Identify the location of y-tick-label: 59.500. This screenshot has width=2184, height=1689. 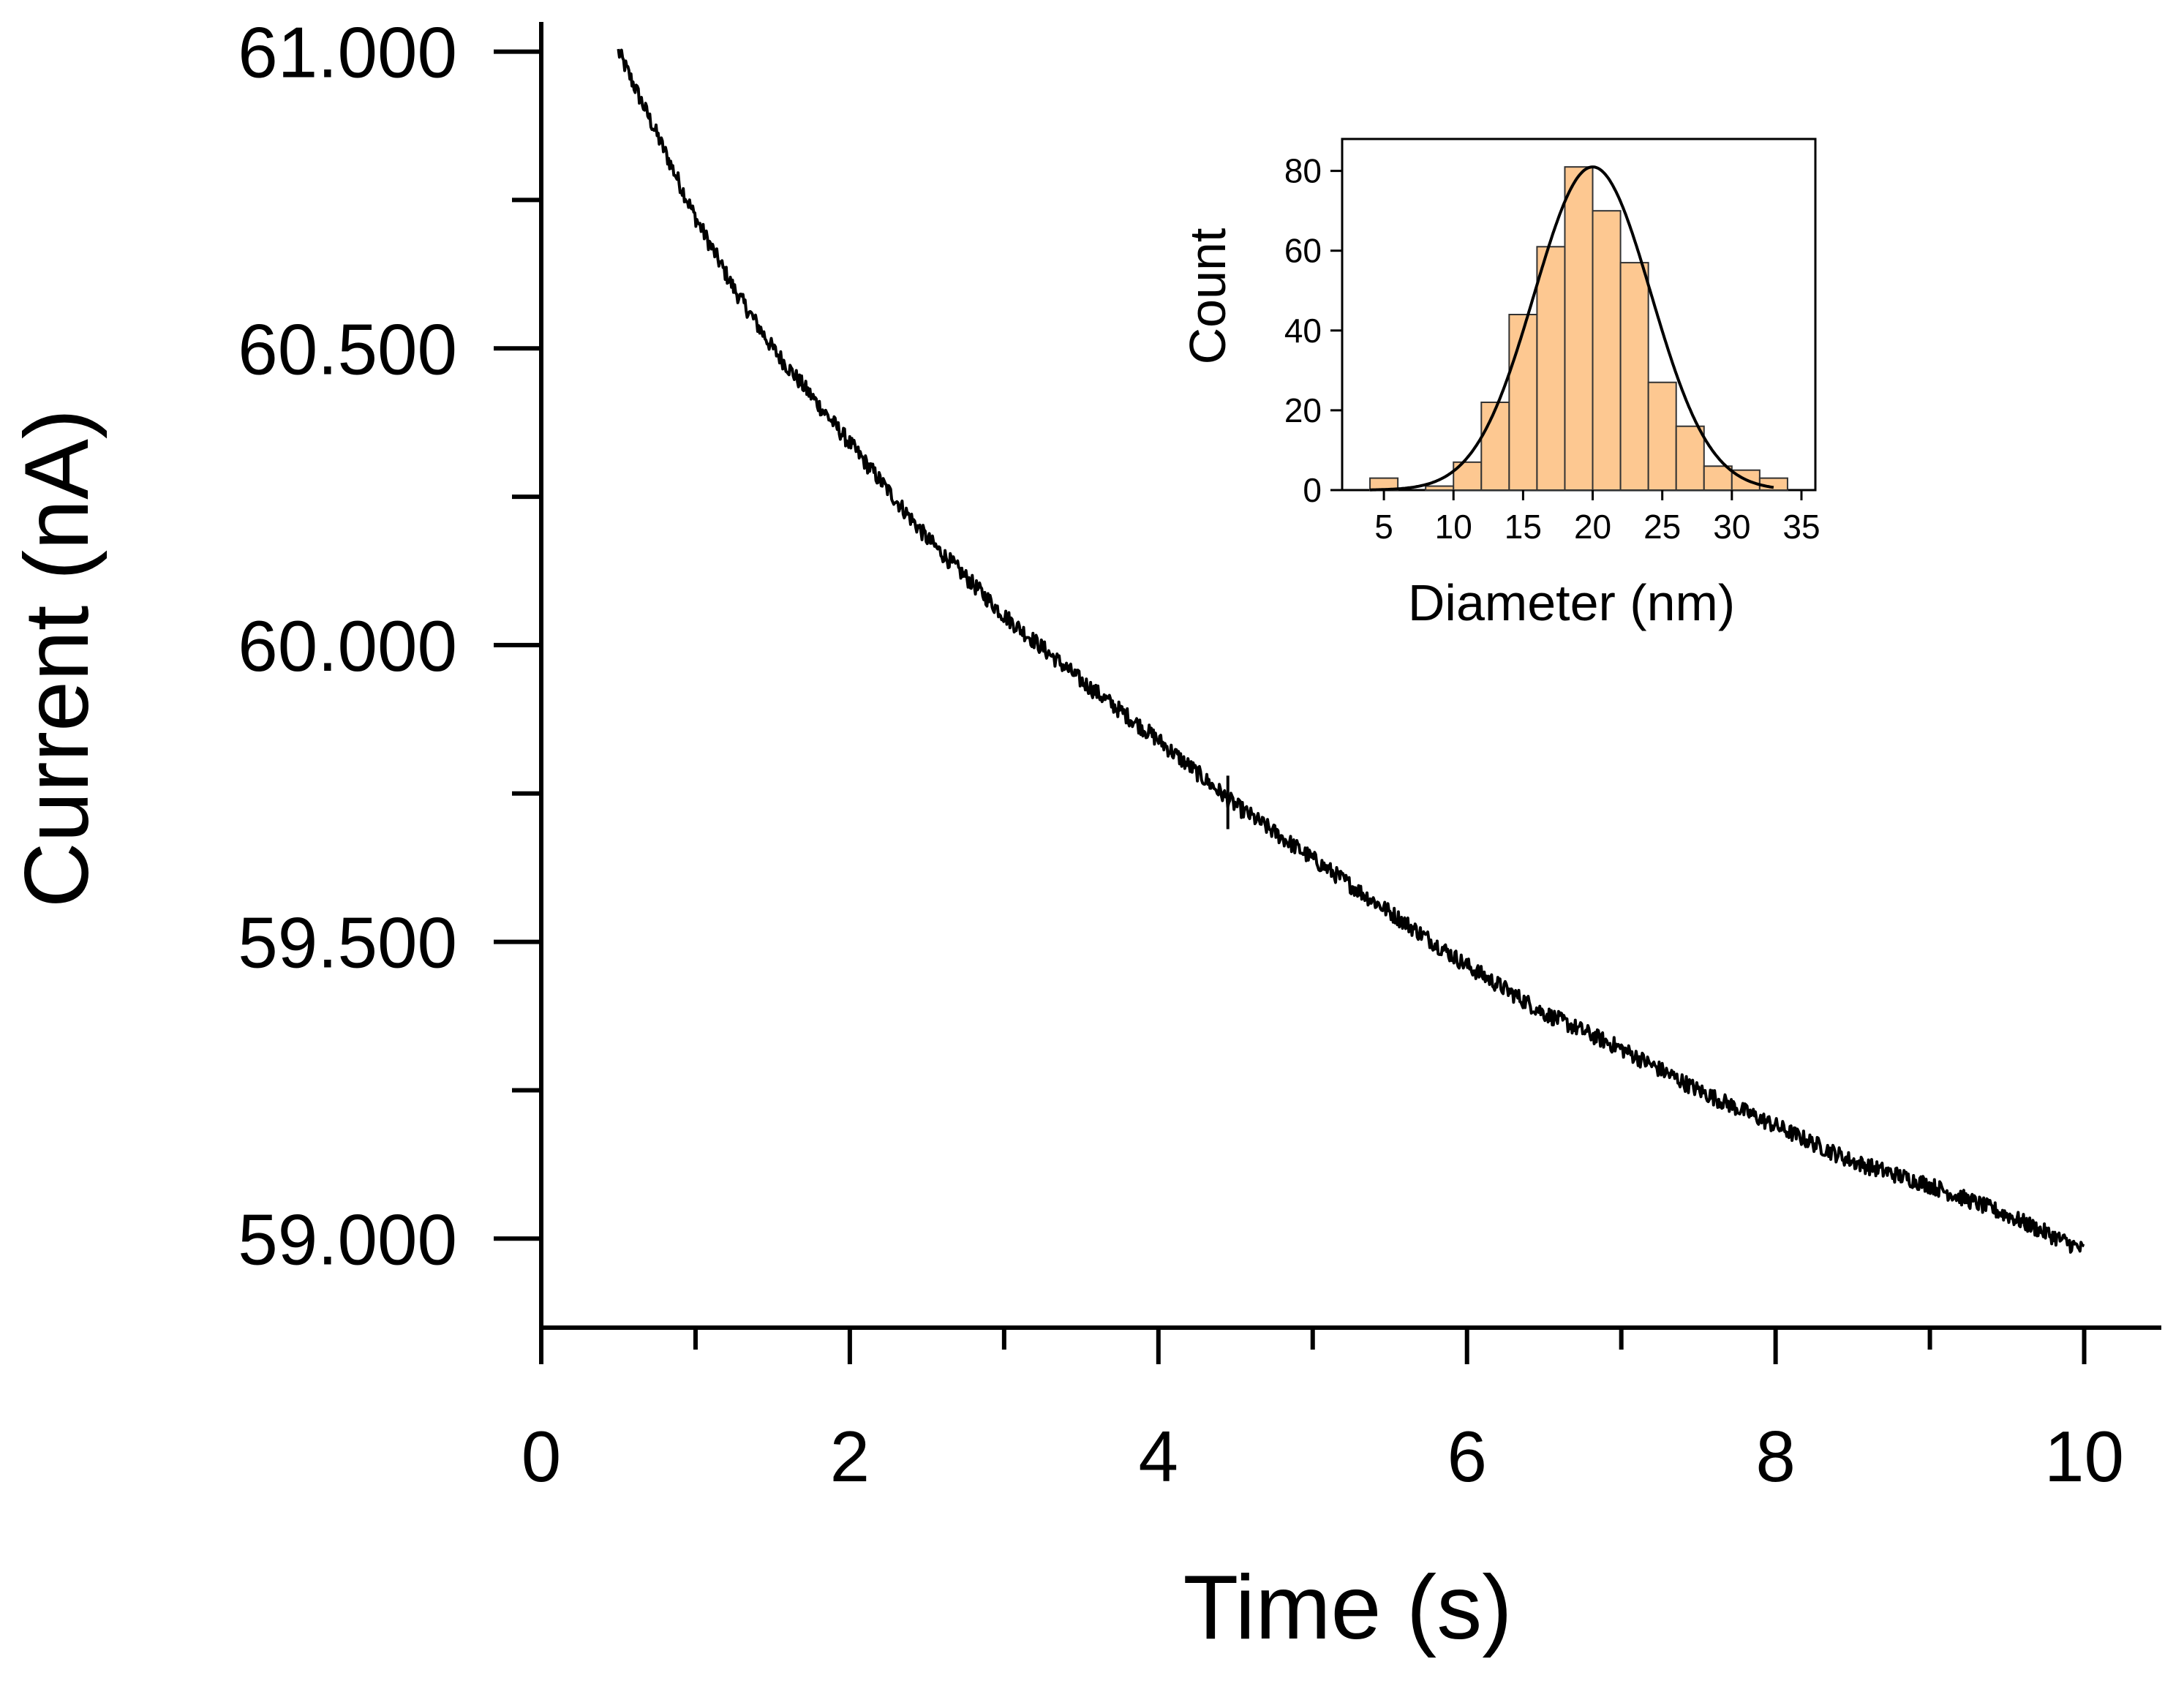
(348, 943).